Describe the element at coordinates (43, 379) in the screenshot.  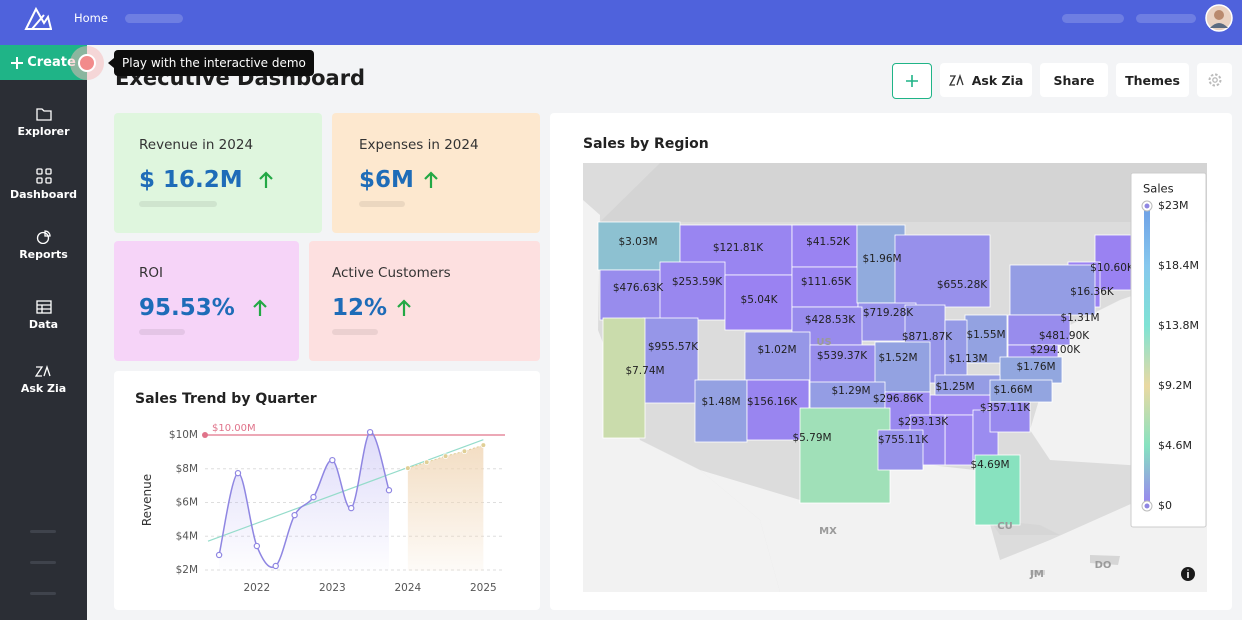
I see `nav-item: Ask Zia` at that location.